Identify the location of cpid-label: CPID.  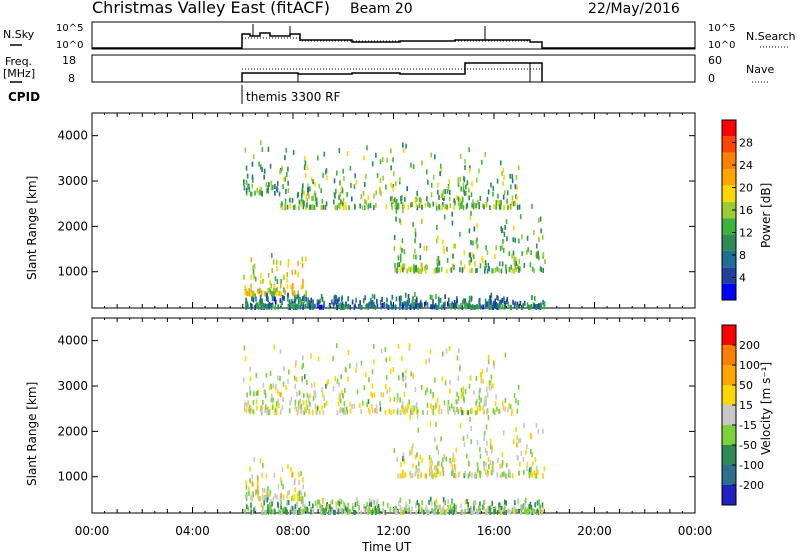
(24, 97).